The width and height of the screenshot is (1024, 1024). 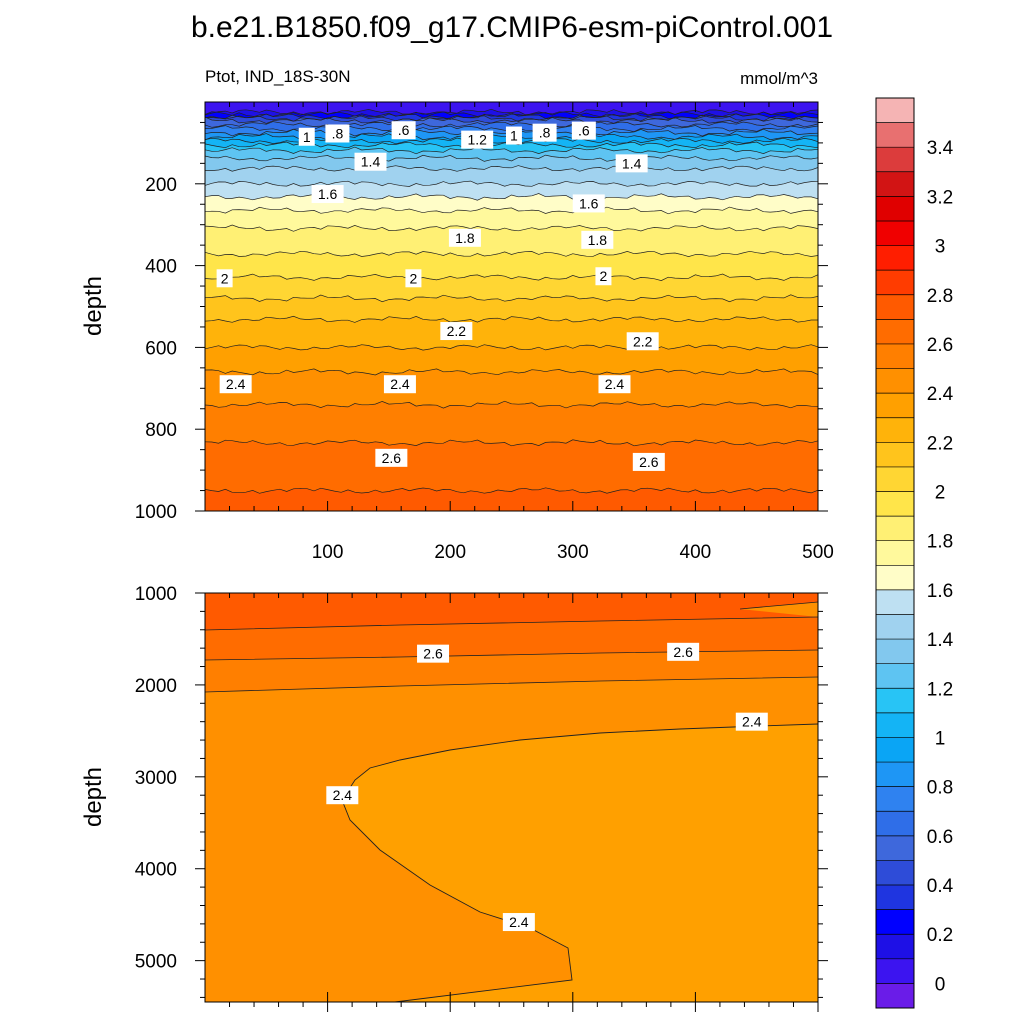 What do you see at coordinates (93, 306) in the screenshot?
I see `upper-y-axis-label: depth` at bounding box center [93, 306].